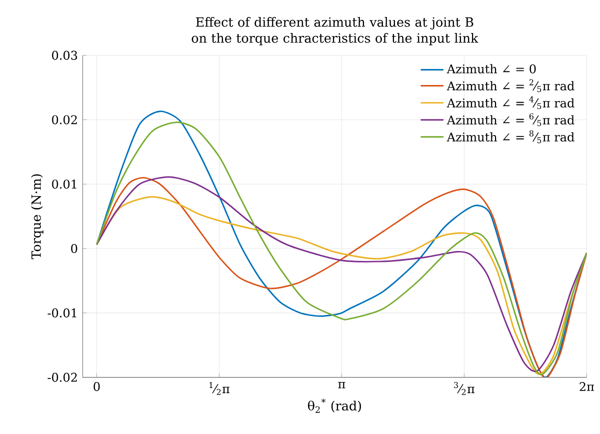  Describe the element at coordinates (334, 405) in the screenshot. I see `x-axis-title: θ$_{2}$$^{*}$ (rad)` at that location.